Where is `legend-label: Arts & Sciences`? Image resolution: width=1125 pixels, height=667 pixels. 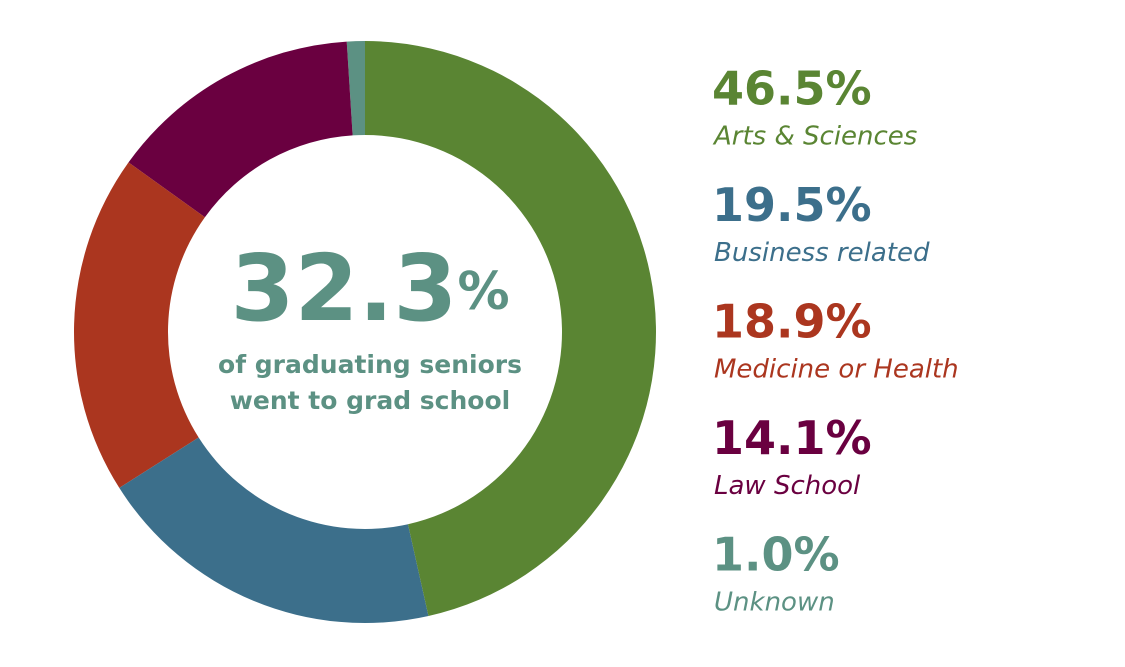
legend-label: Arts & Sciences is located at coordinates (814, 137).